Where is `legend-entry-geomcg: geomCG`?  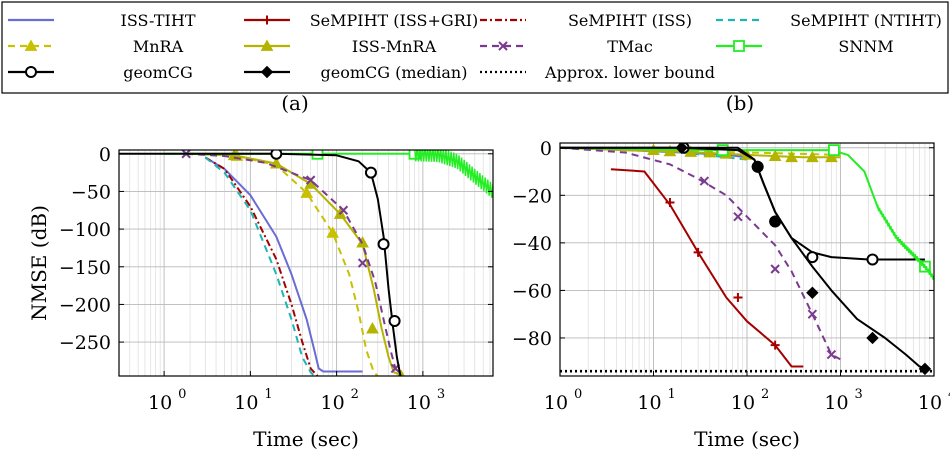
legend-entry-geomcg: geomCG is located at coordinates (100, 72).